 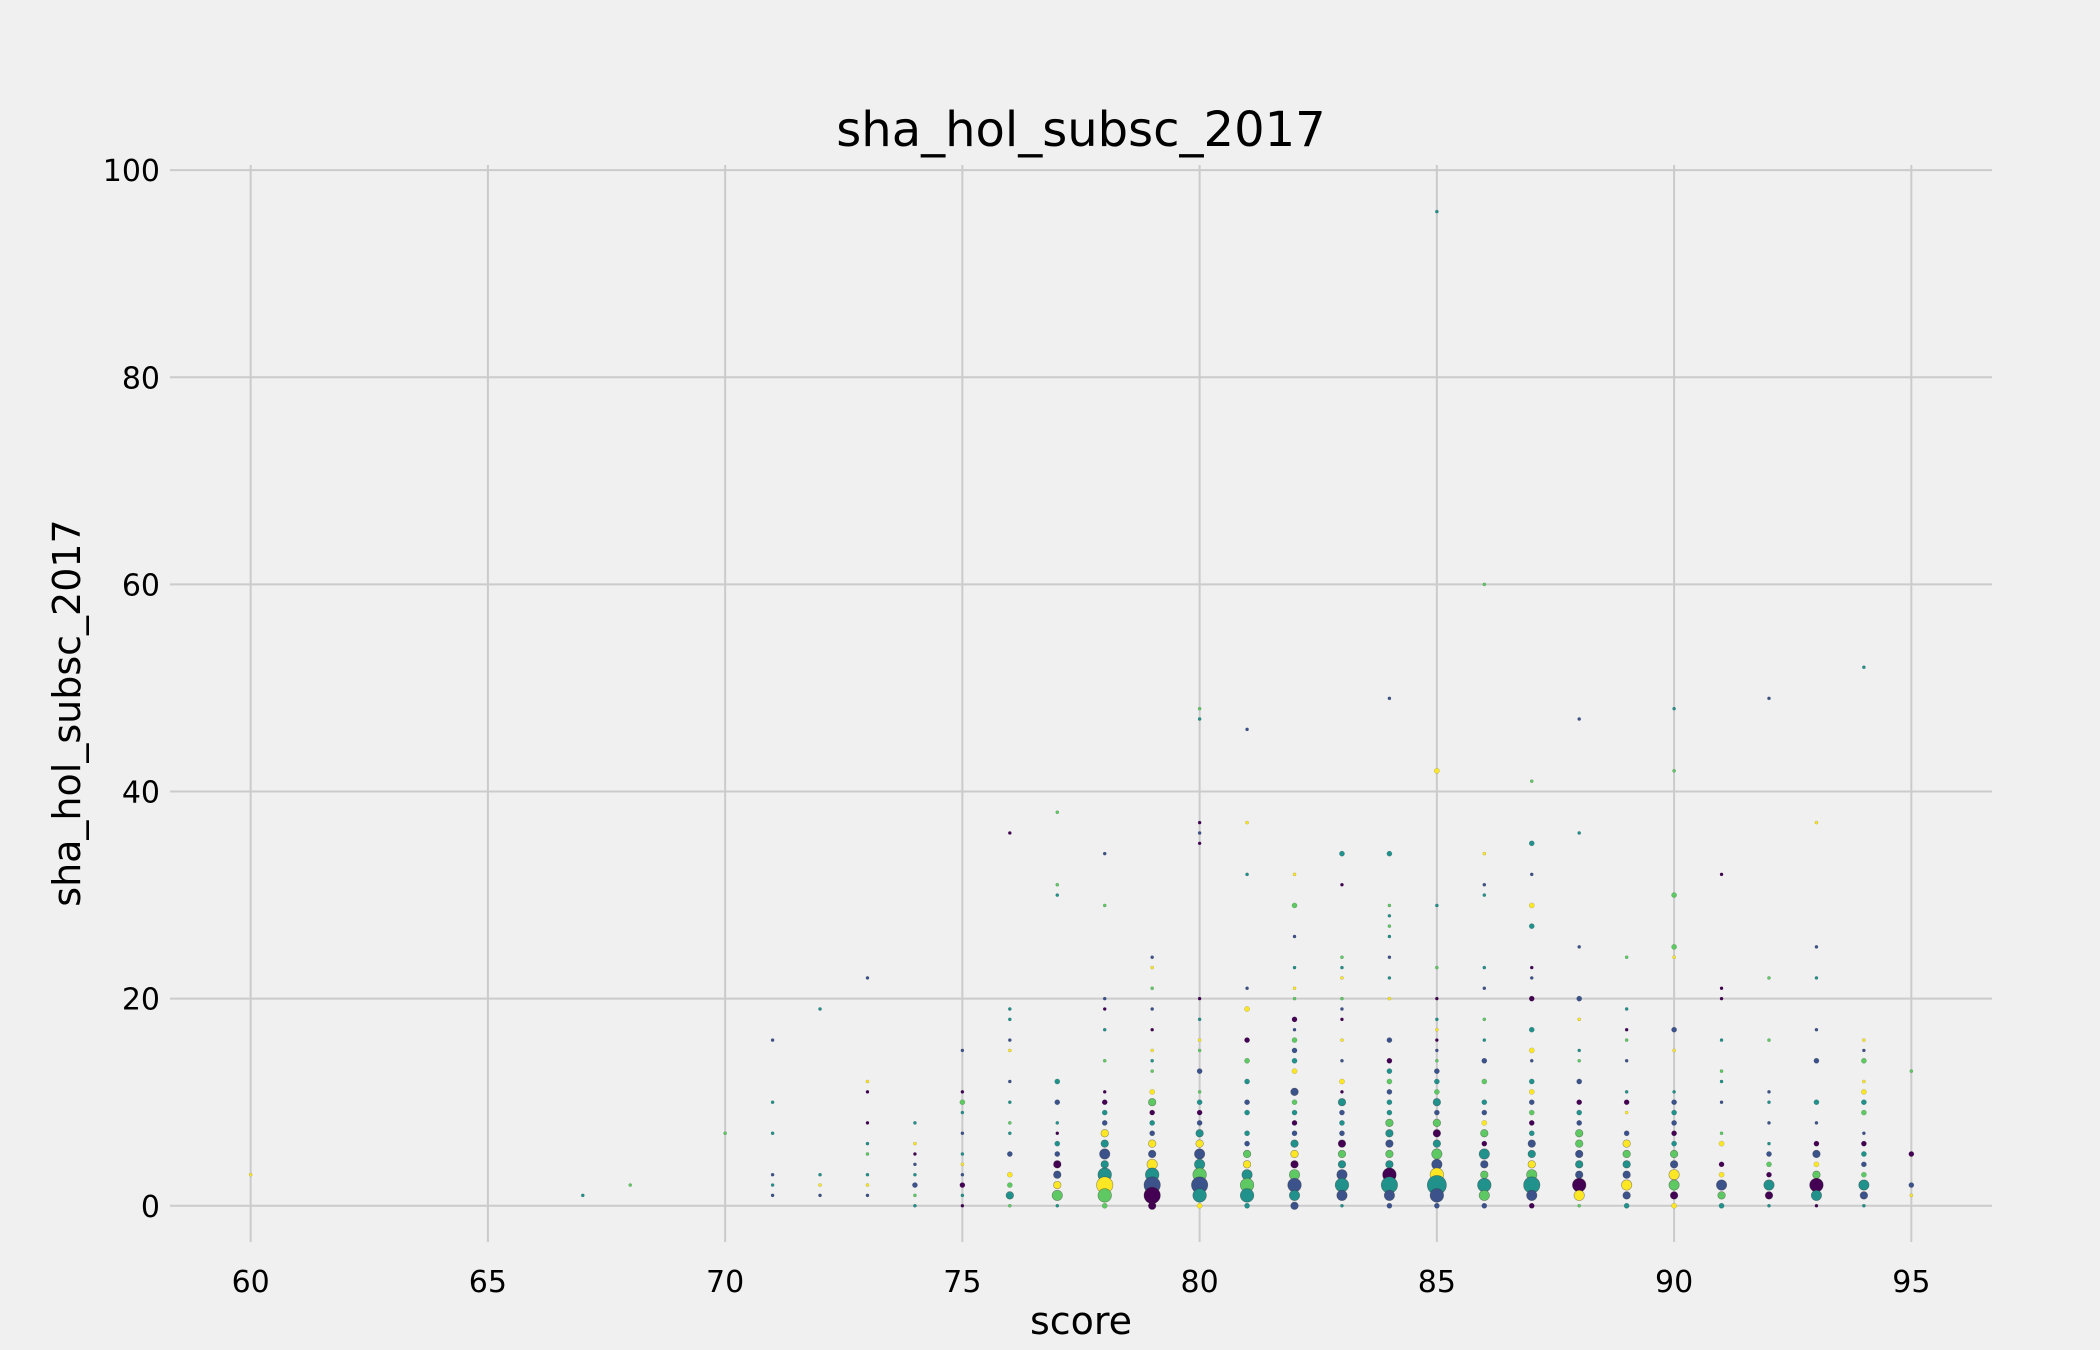 What do you see at coordinates (1437, 1282) in the screenshot?
I see `x-tick-label: 85` at bounding box center [1437, 1282].